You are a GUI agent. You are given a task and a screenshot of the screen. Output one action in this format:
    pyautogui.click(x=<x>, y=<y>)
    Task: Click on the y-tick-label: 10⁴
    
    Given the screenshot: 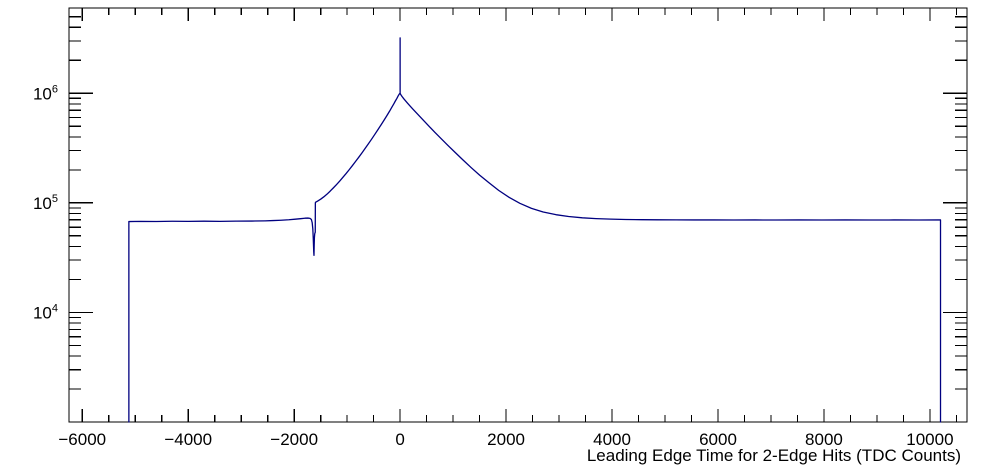 What is the action you would take?
    pyautogui.click(x=45, y=312)
    